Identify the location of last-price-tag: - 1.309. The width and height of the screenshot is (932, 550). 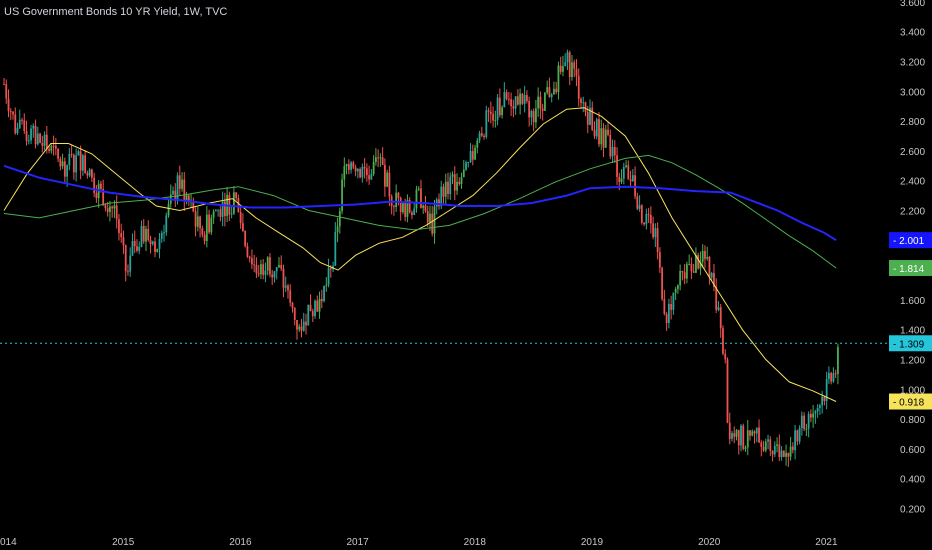
(910, 343).